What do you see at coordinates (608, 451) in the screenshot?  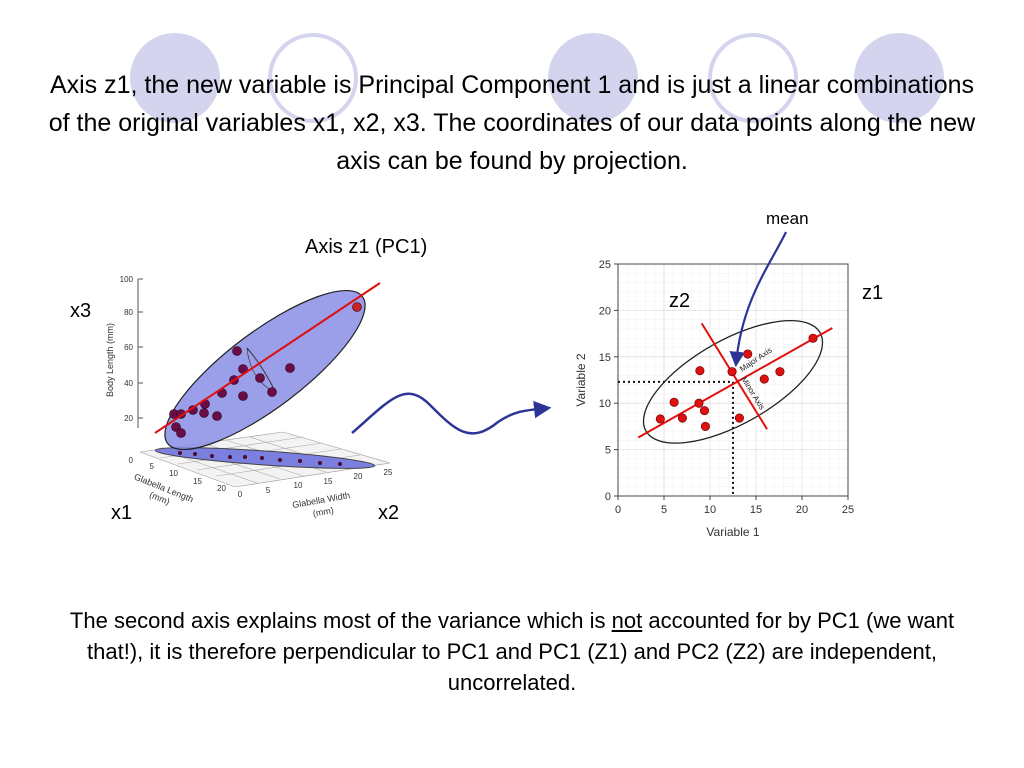 I see `y-tick-label: 5` at bounding box center [608, 451].